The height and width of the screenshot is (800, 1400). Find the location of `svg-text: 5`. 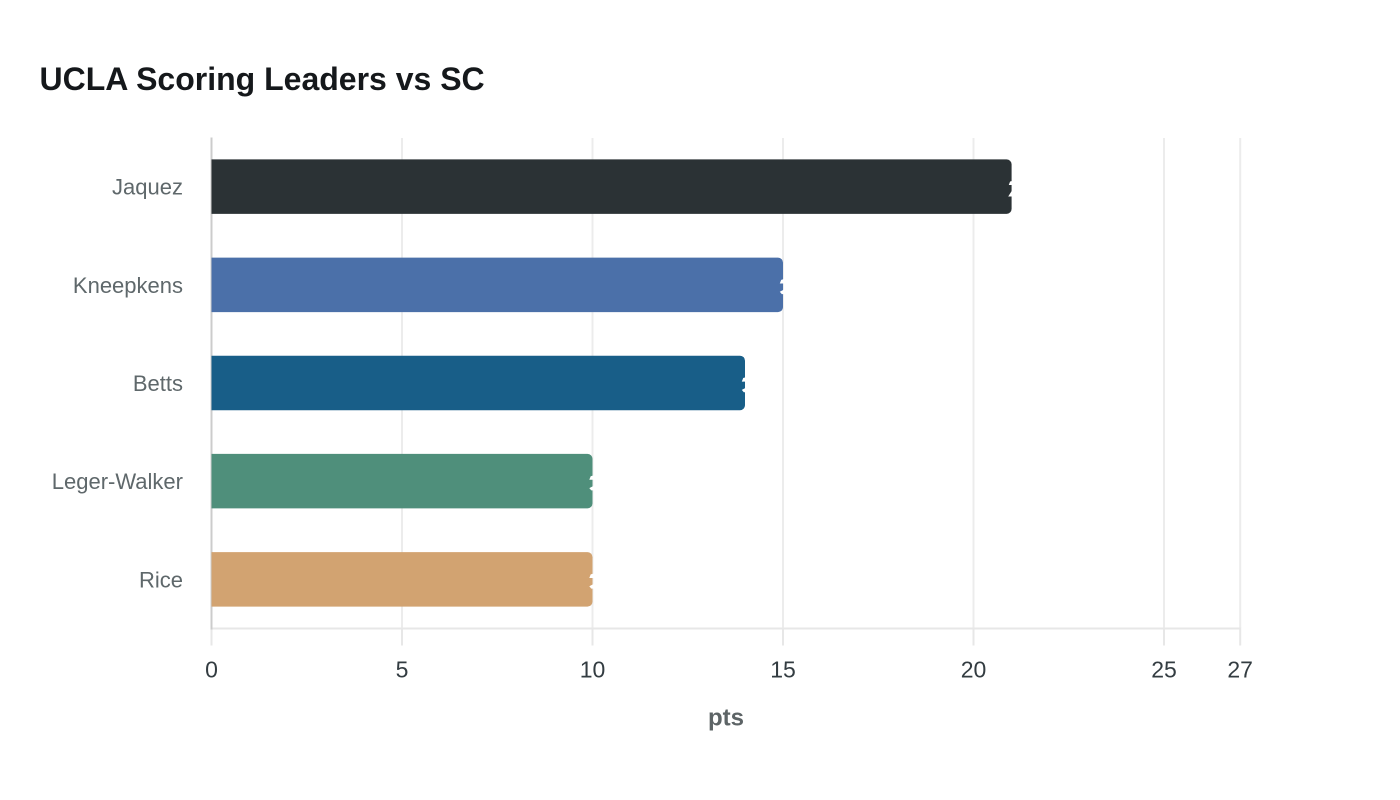

svg-text: 5 is located at coordinates (402, 670).